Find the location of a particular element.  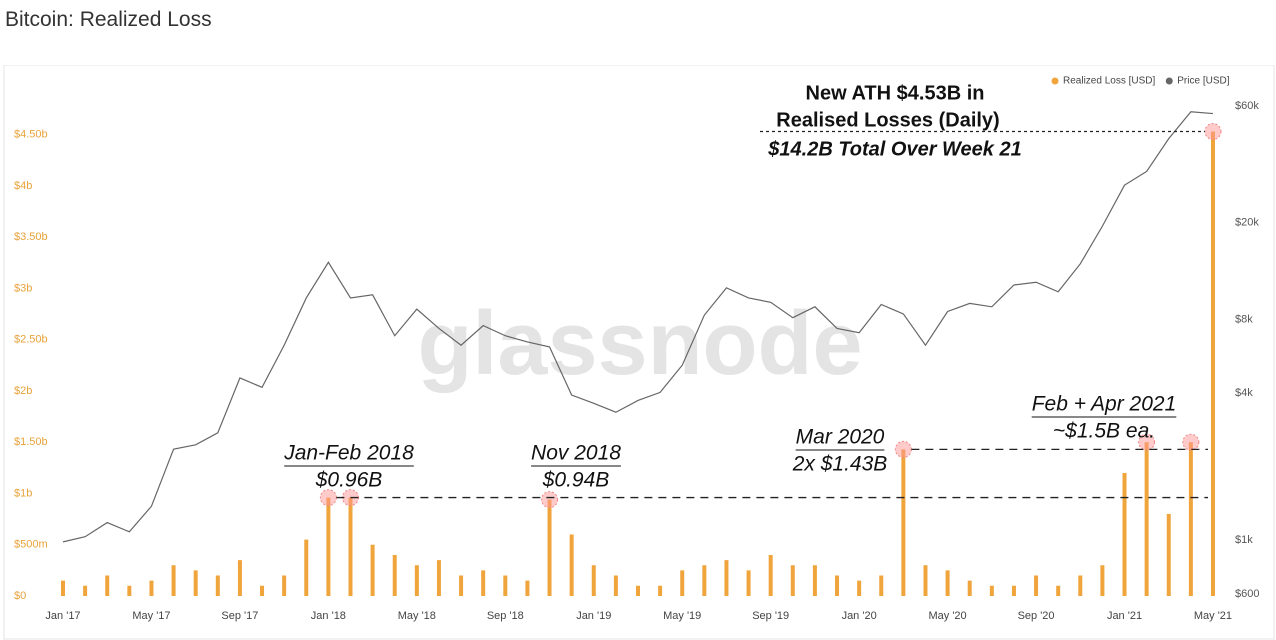

y2-tick-label: $20k is located at coordinates (1247, 222).